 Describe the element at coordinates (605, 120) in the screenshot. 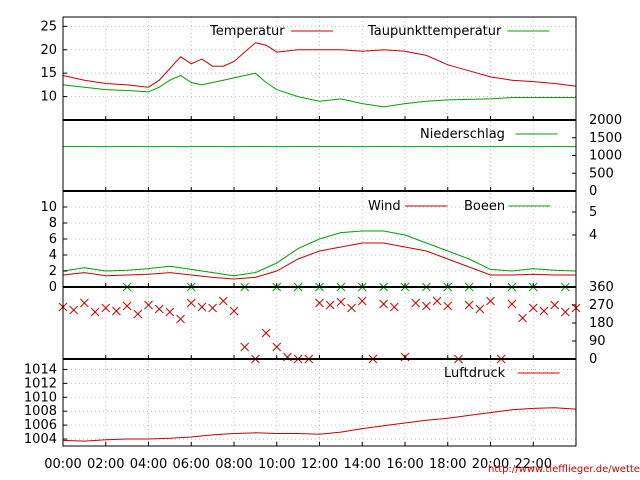

I see `precipitation-y-tick-label-right: 2000` at that location.